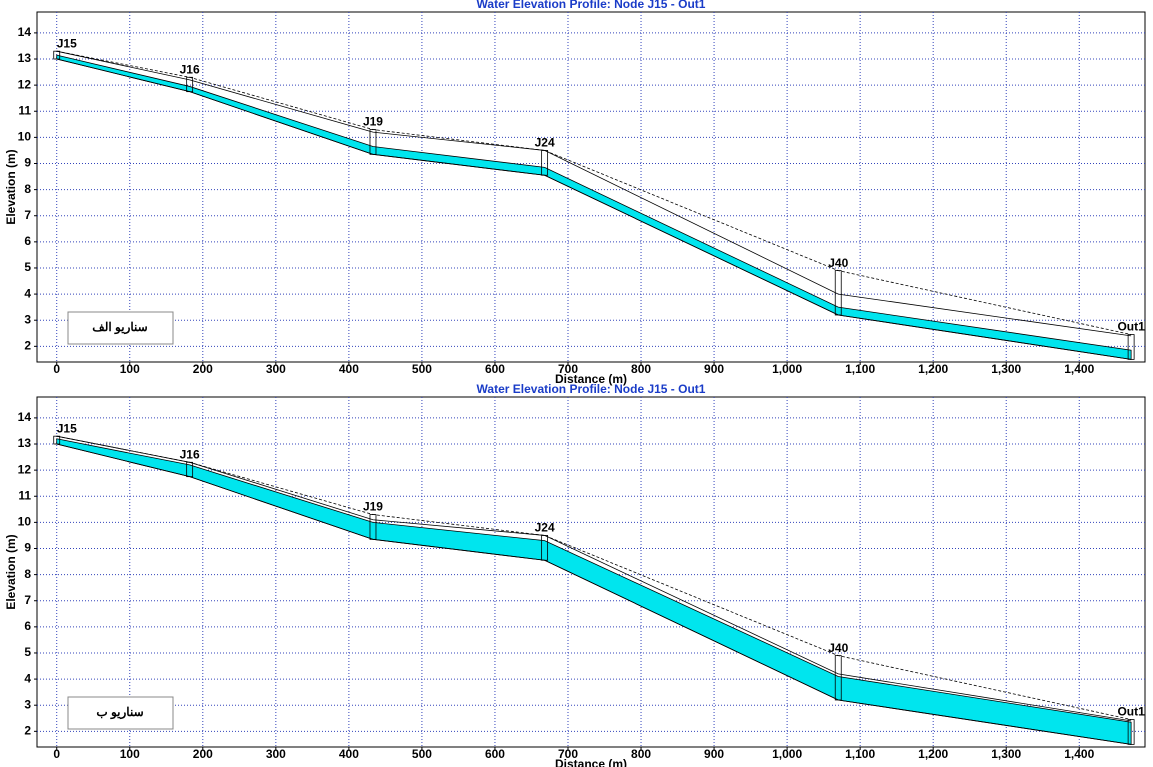 The width and height of the screenshot is (1153, 767). I want to click on annotation: سناریو الف, so click(119, 327).